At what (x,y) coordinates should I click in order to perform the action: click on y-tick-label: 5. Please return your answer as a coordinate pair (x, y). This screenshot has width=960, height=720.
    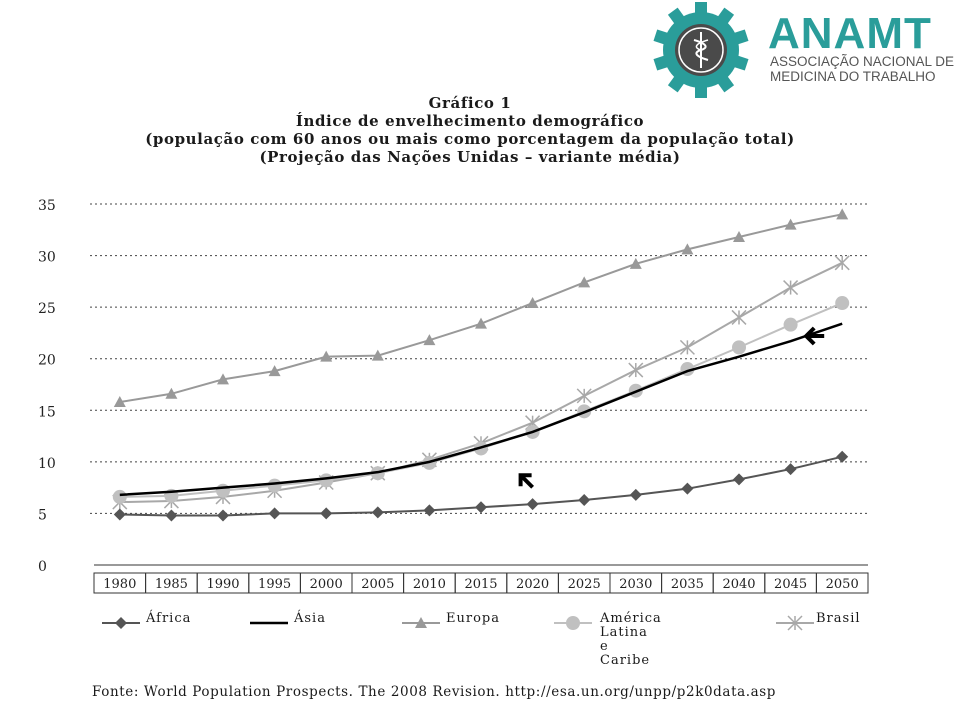
    Looking at the image, I should click on (42, 515).